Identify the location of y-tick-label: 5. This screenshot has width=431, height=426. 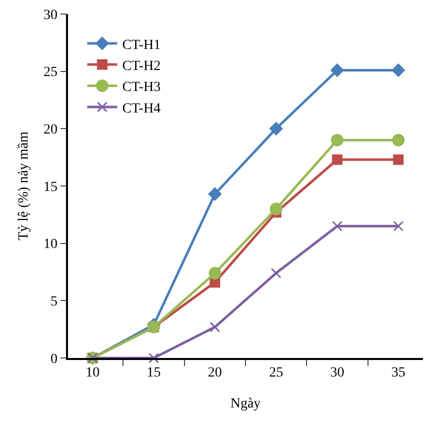
(54, 302).